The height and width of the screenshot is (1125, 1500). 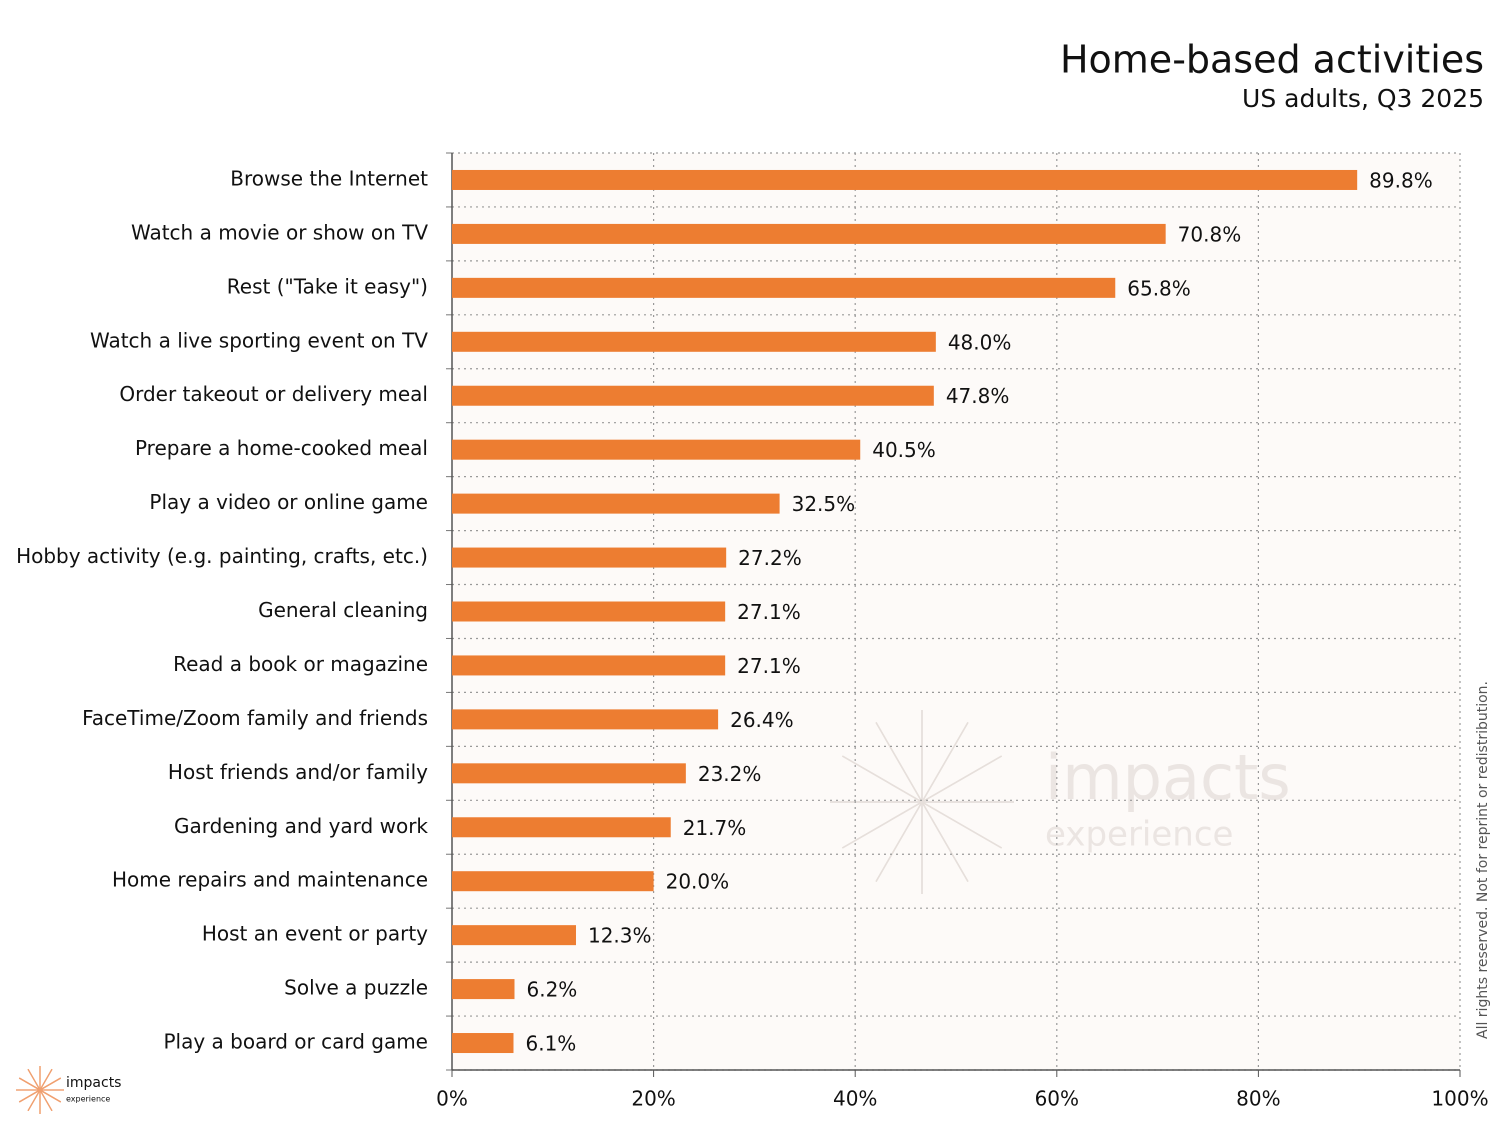 I want to click on x-tick-label: 80%, so click(x=1258, y=1099).